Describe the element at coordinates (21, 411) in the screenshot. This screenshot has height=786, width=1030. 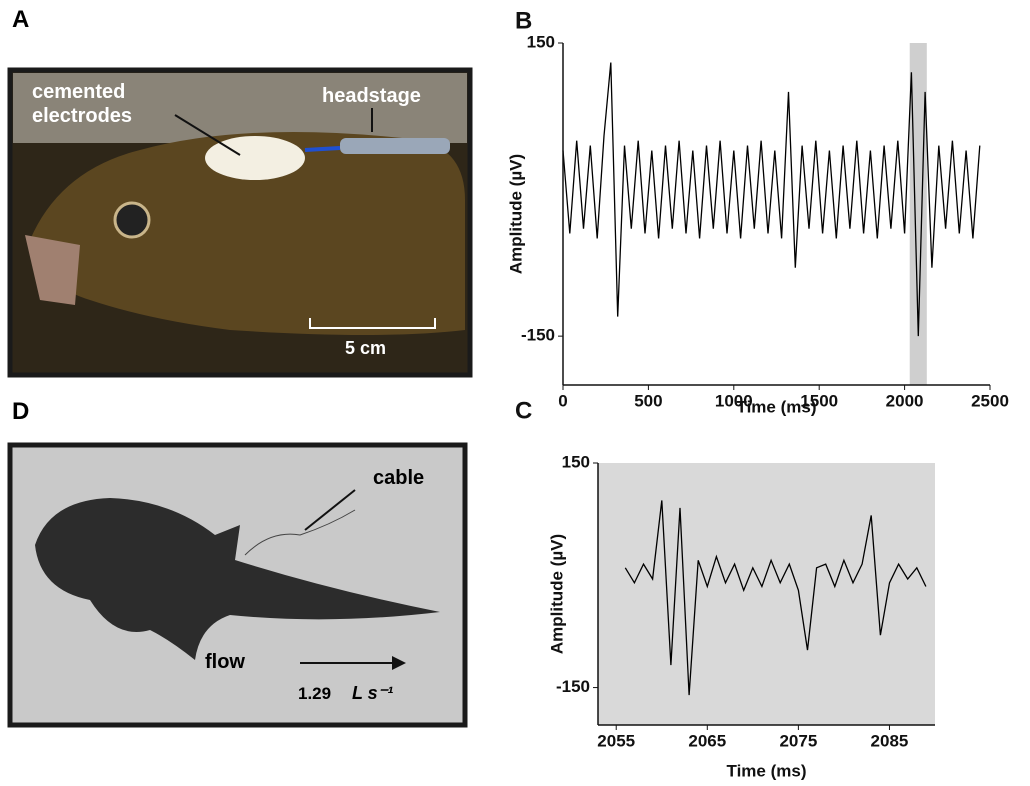
I see `panel-label: D` at that location.